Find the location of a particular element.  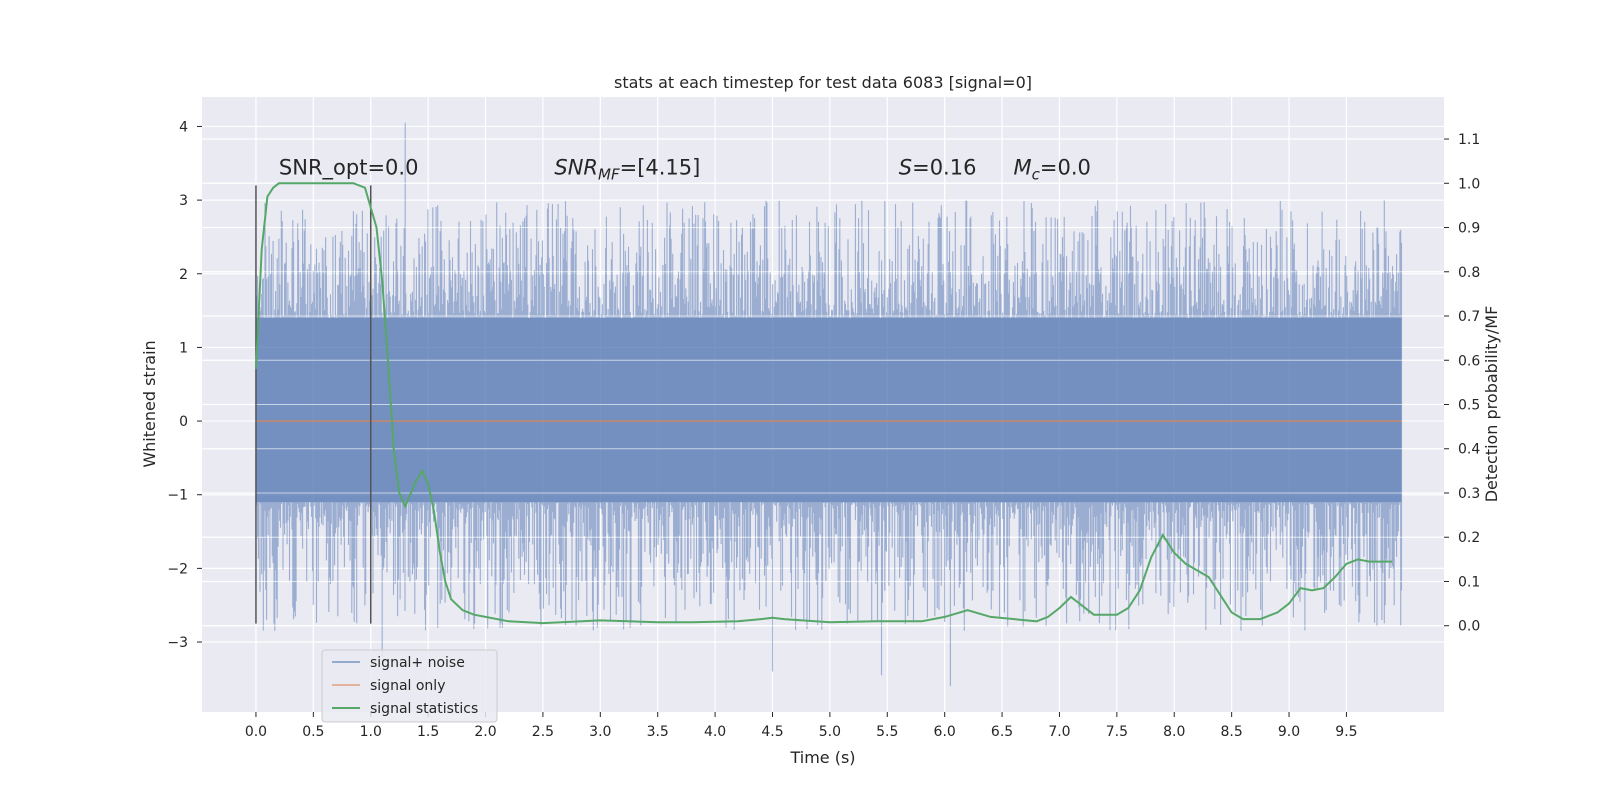

y2-tick-label: 0.2 is located at coordinates (1469, 538).